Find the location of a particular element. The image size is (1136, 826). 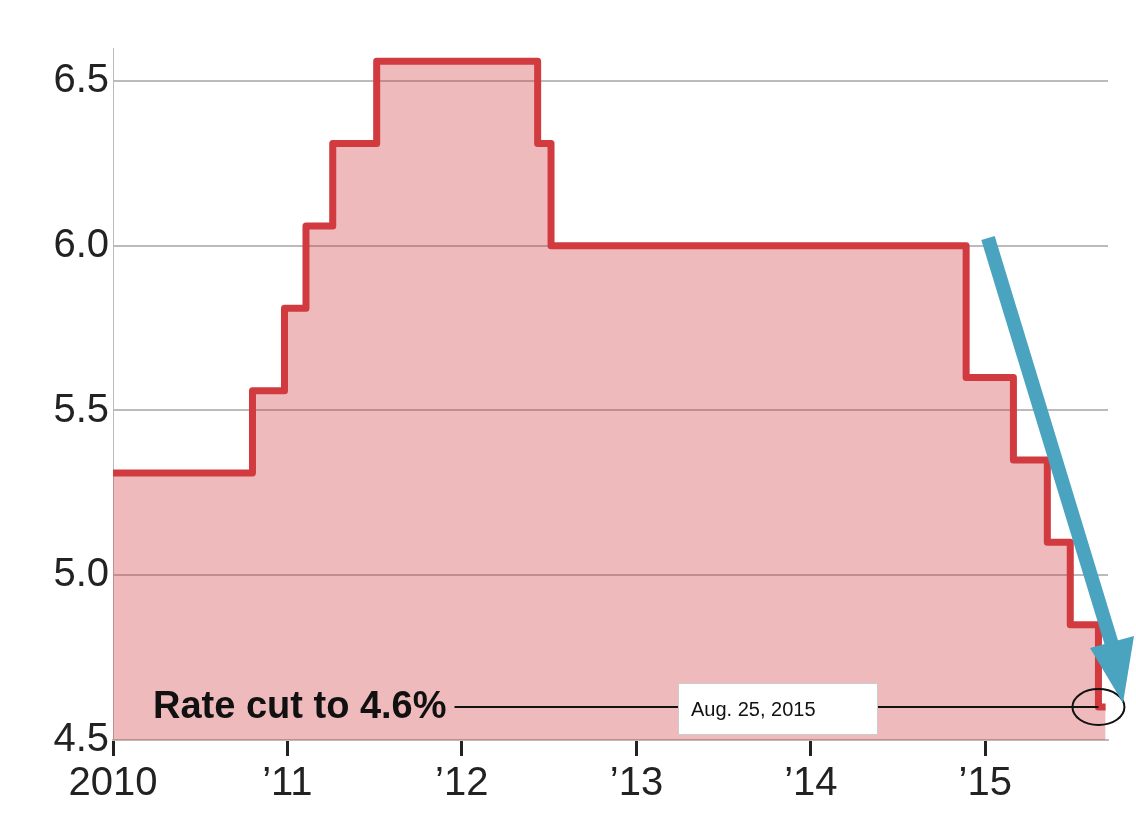

annotation: Aug. 25, 2015 is located at coordinates (753, 709).